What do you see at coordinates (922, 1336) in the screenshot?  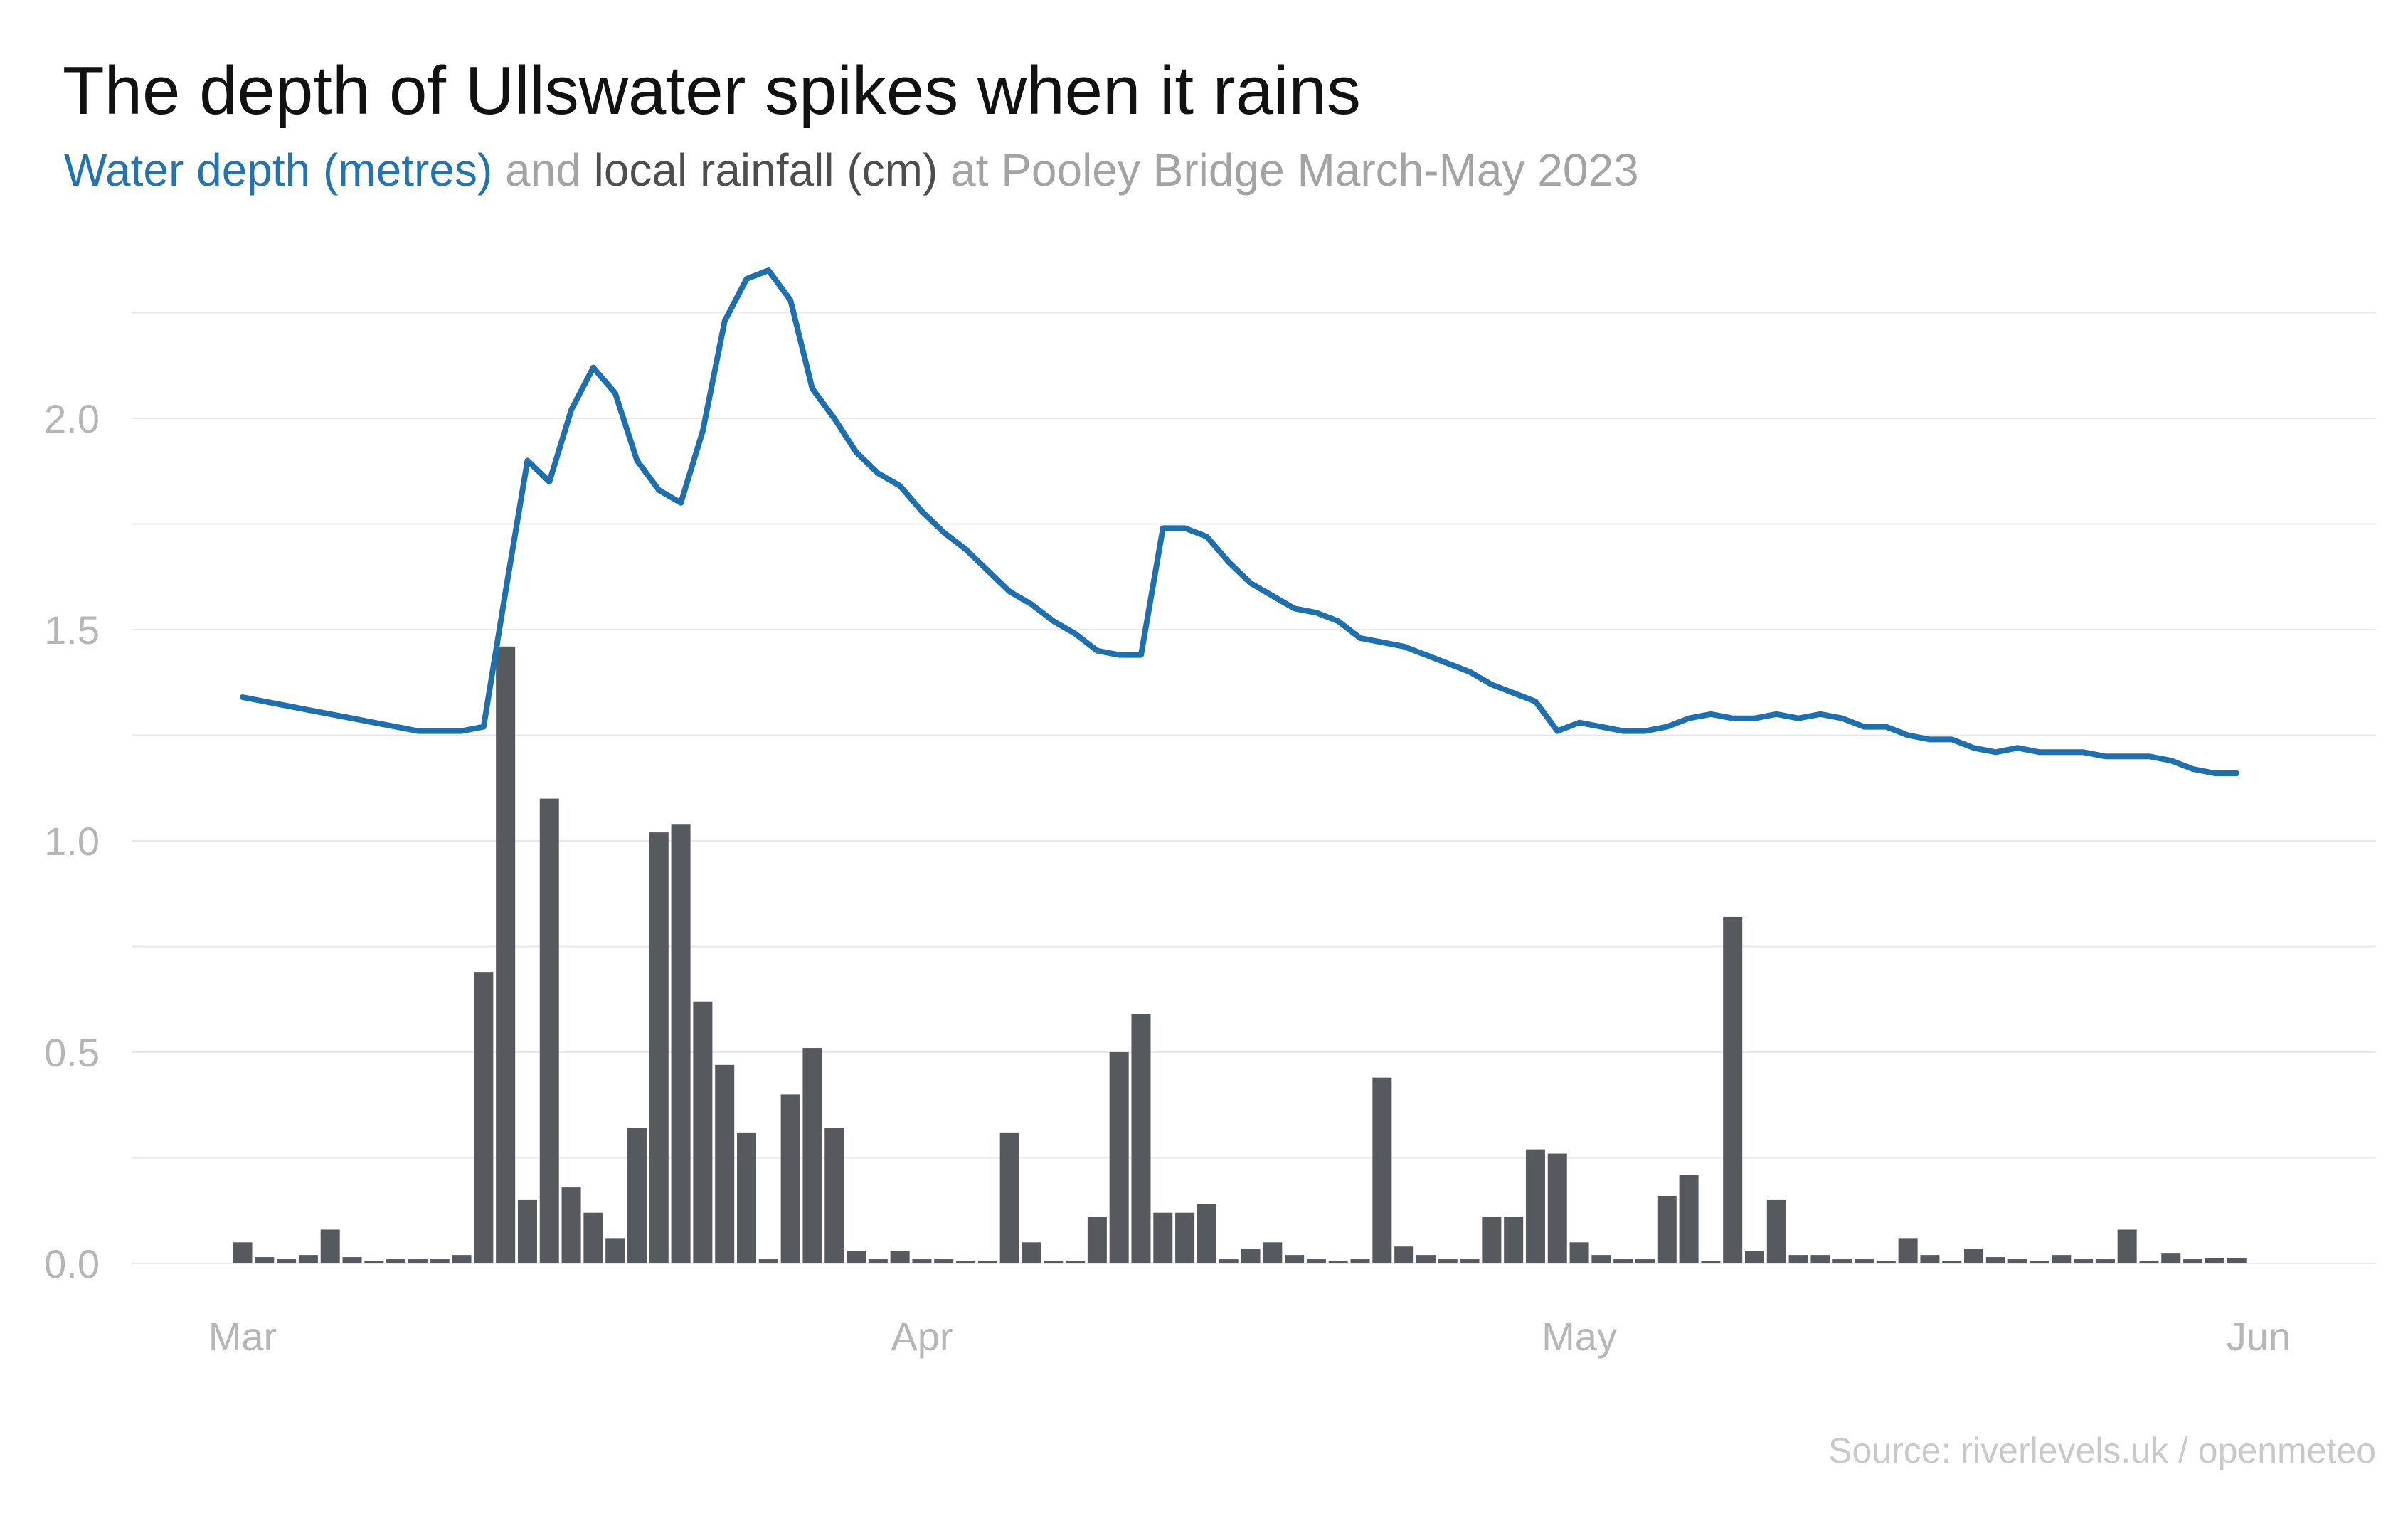 I see `x-tick-label: Apr` at bounding box center [922, 1336].